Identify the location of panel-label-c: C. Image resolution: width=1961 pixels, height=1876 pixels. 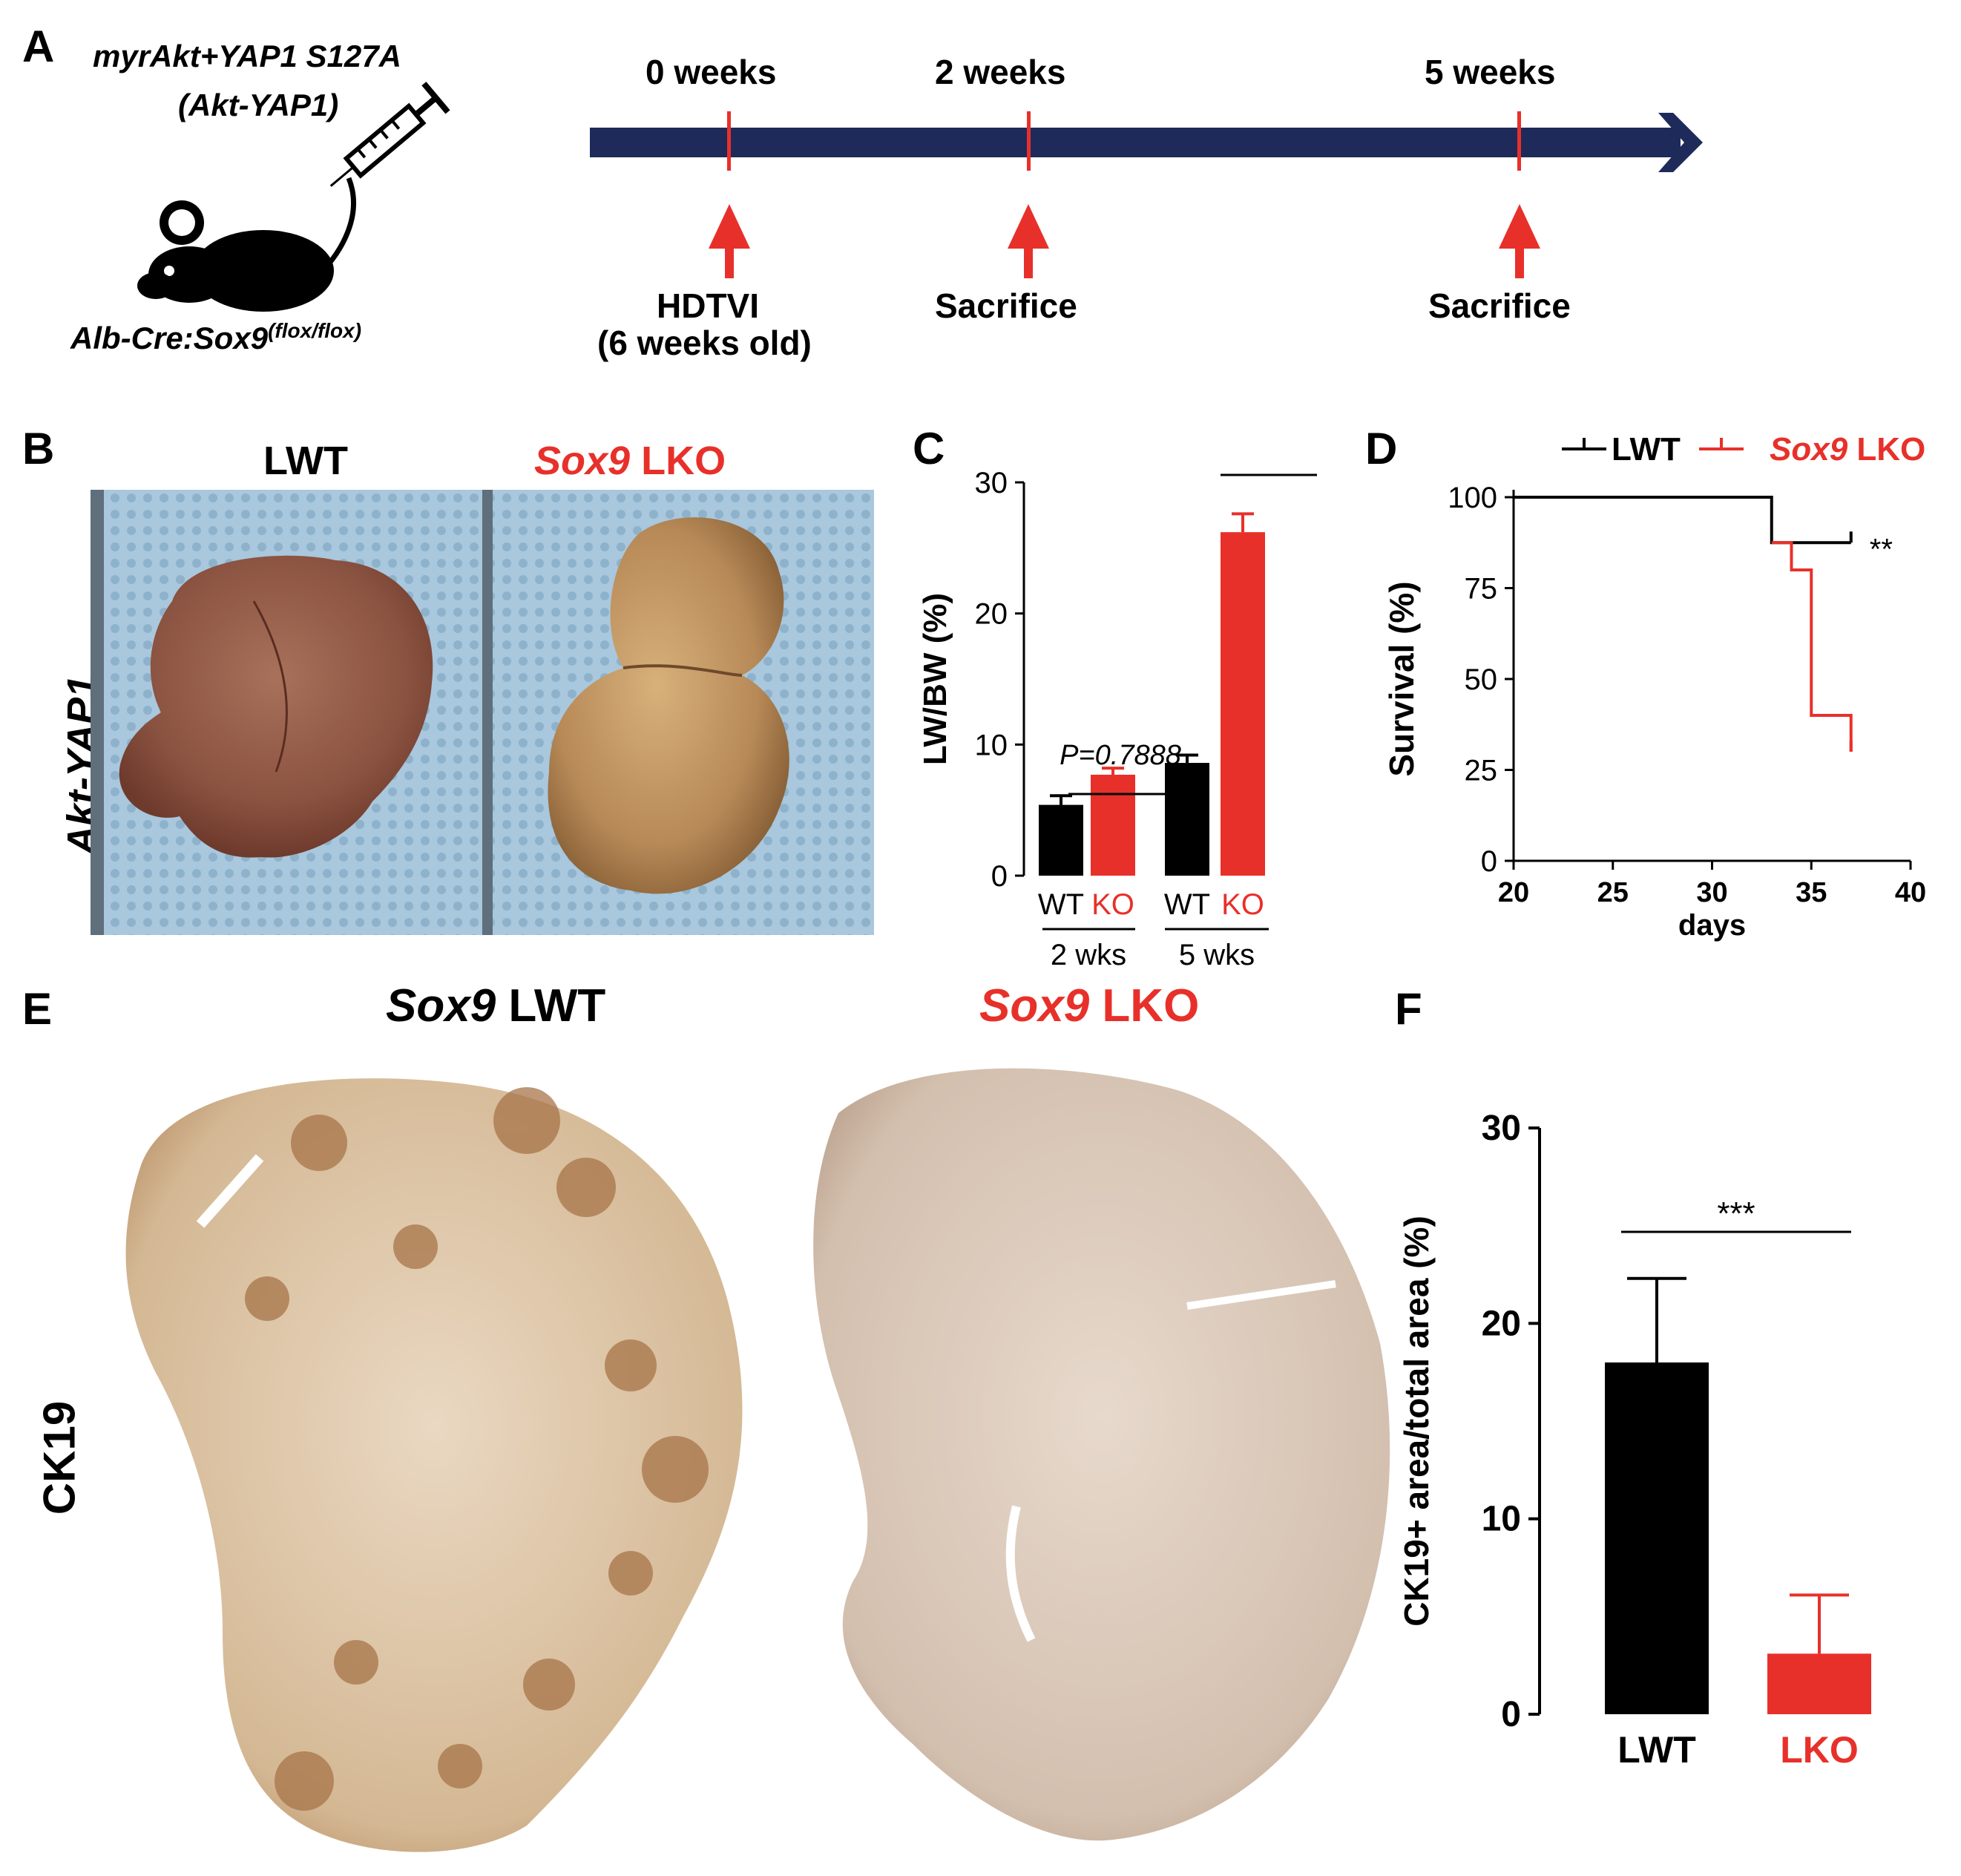
(929, 448).